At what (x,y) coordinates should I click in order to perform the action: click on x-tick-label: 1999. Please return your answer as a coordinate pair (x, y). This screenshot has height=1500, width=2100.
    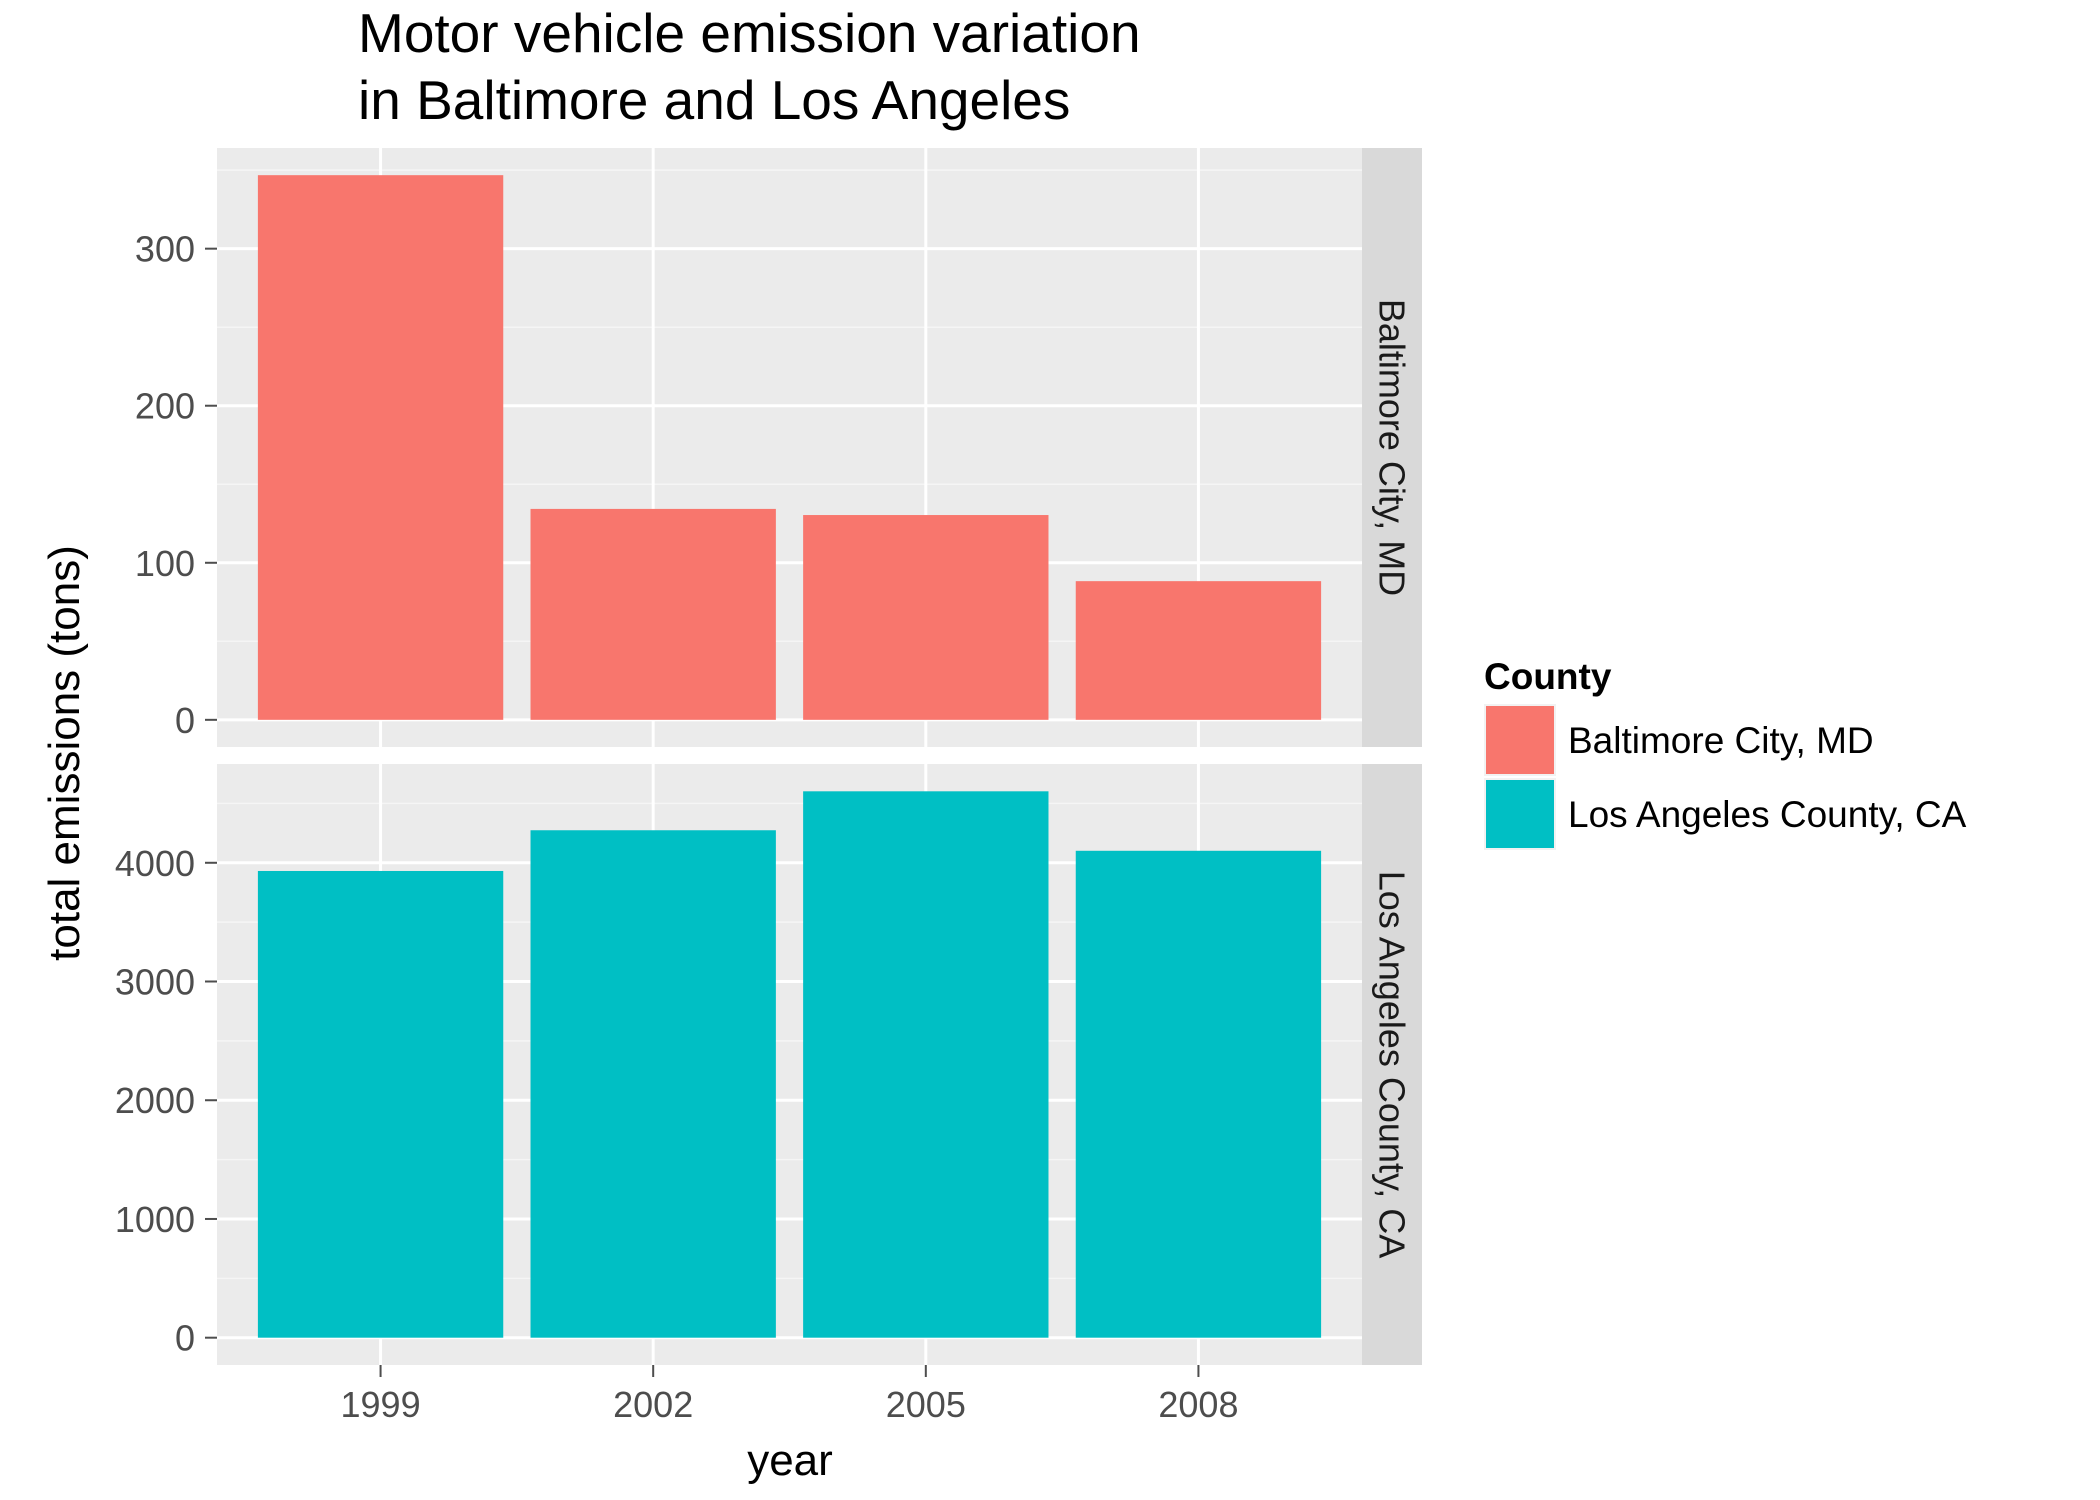
    Looking at the image, I should click on (381, 1404).